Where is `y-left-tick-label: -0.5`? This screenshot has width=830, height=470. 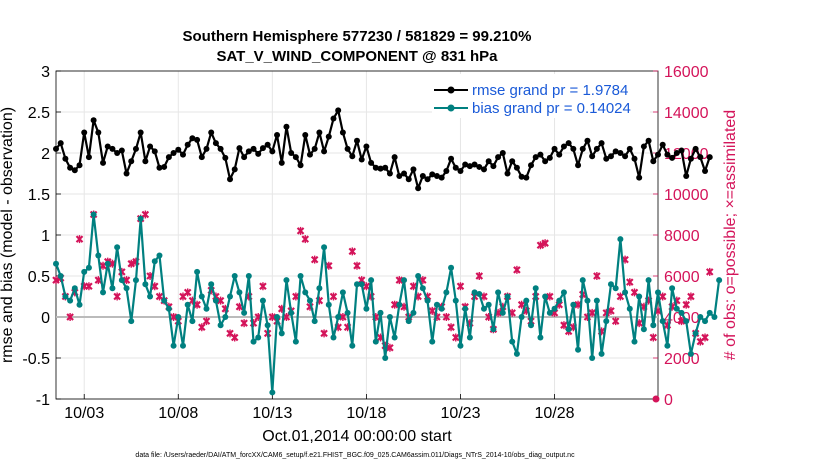 y-left-tick-label: -0.5 is located at coordinates (36, 359).